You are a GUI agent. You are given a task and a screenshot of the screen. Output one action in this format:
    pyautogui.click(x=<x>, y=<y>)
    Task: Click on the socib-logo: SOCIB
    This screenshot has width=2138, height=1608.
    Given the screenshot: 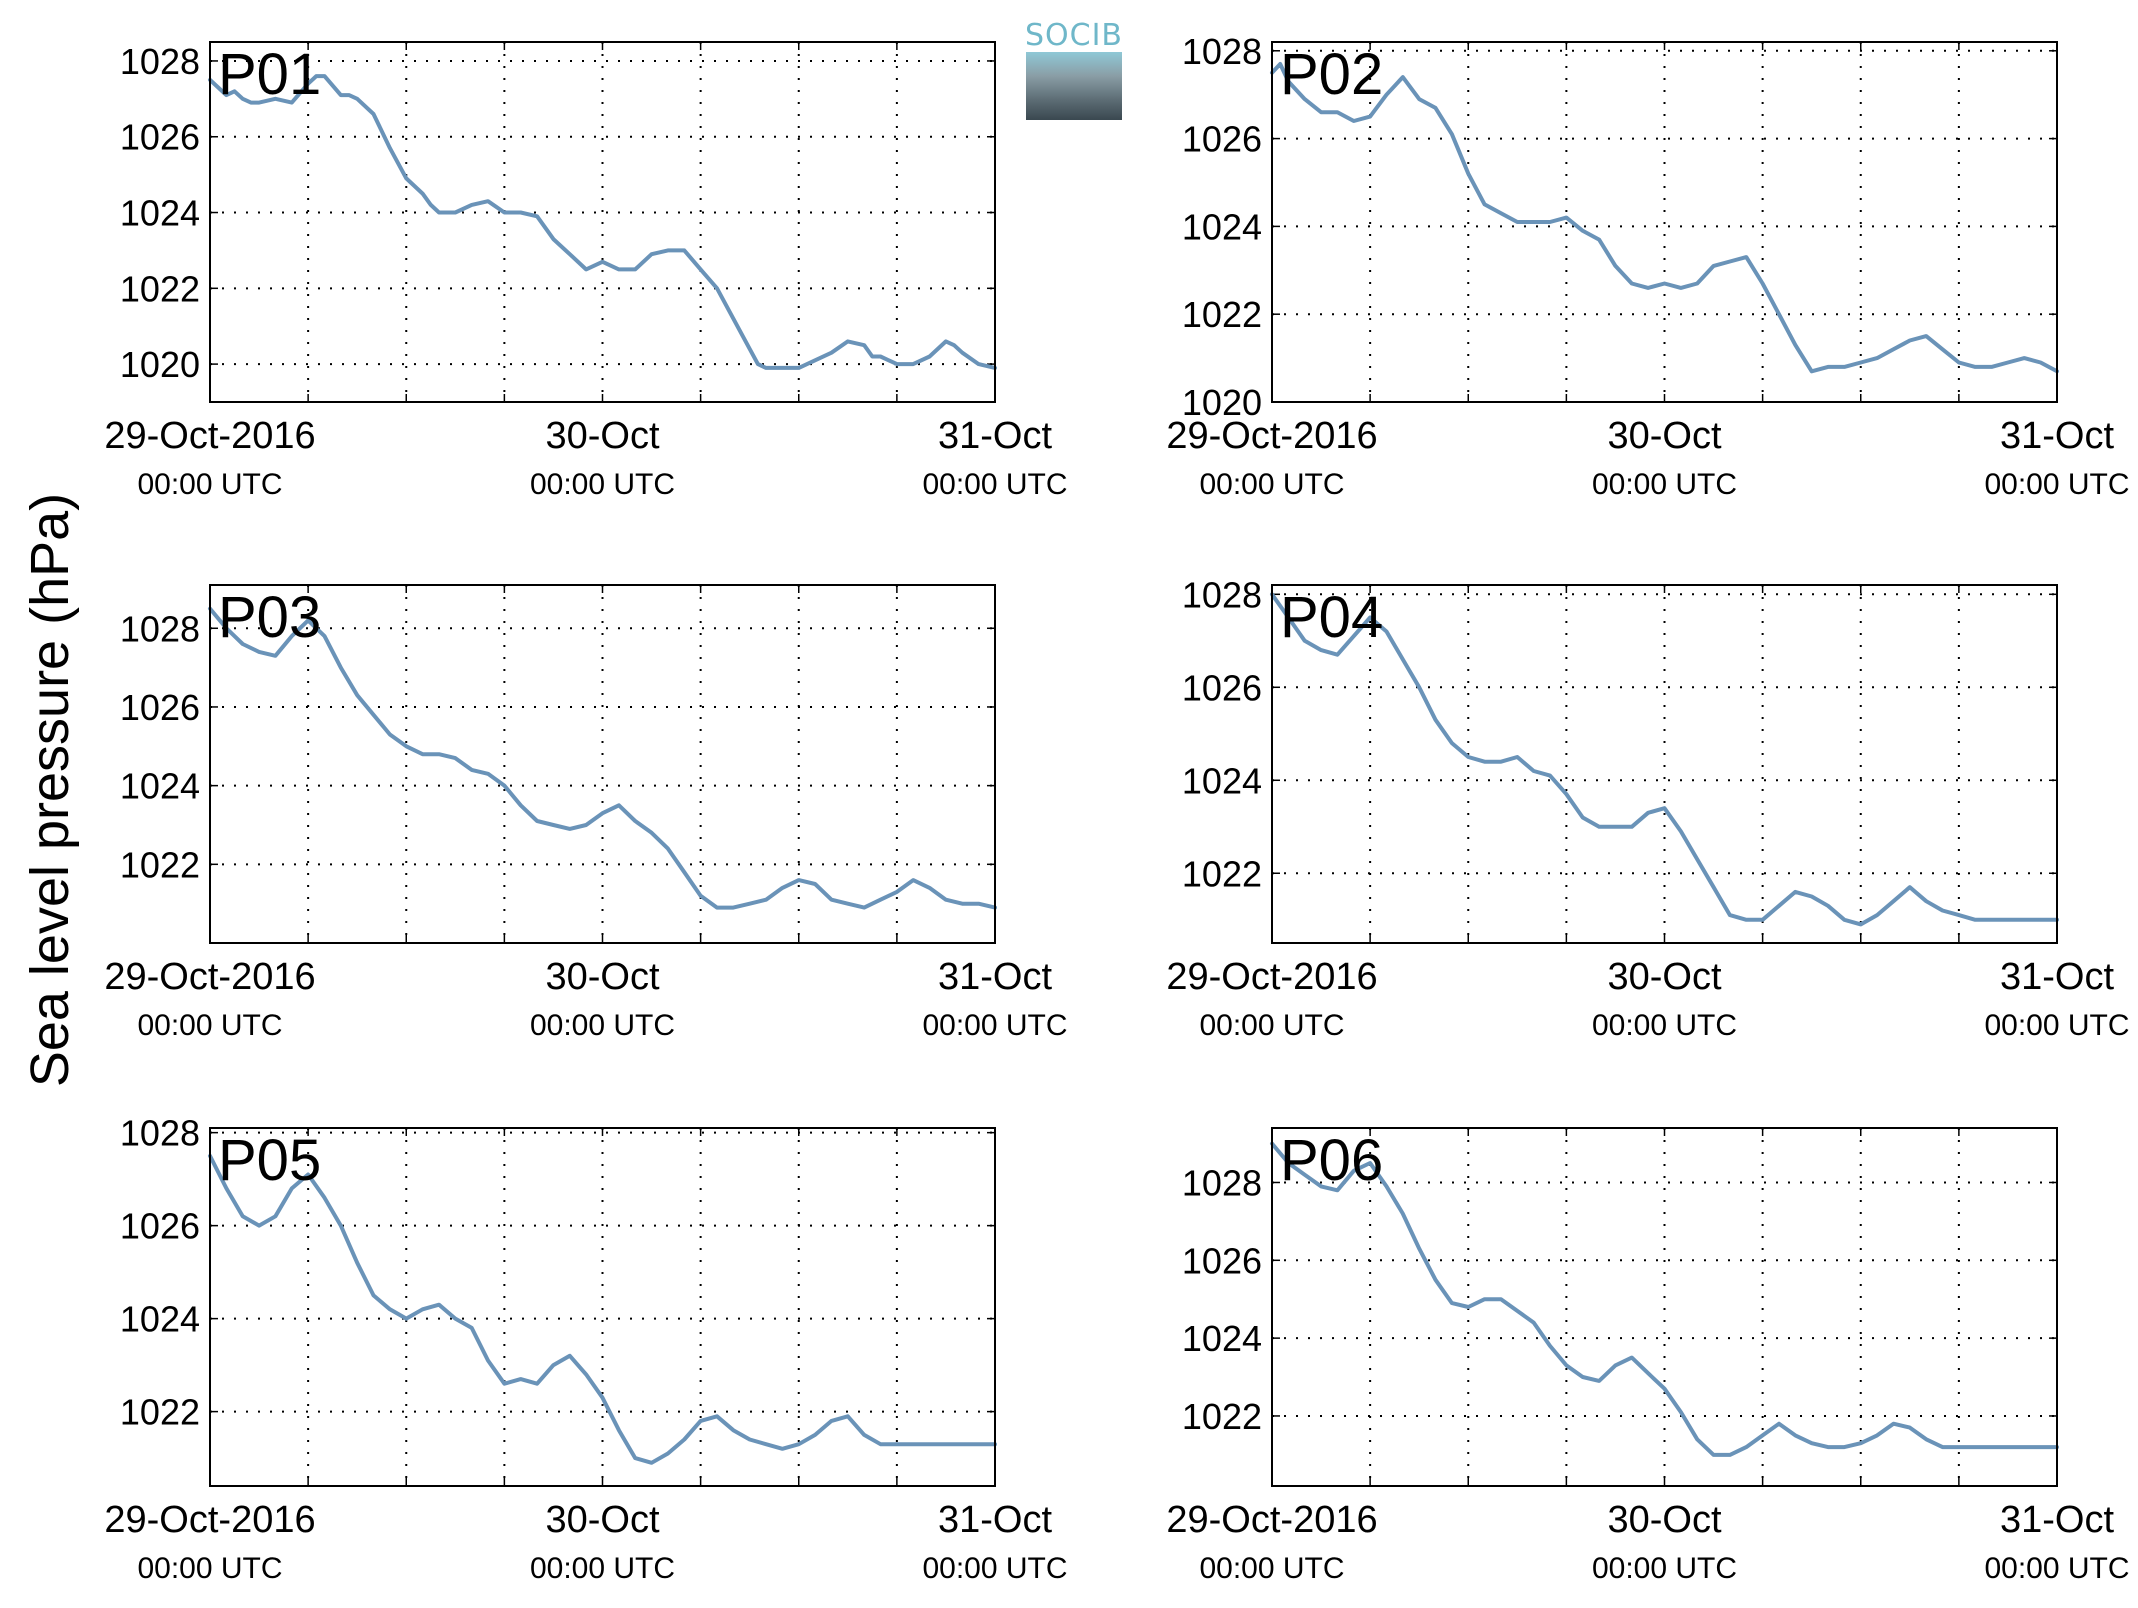 What is the action you would take?
    pyautogui.click(x=1074, y=70)
    